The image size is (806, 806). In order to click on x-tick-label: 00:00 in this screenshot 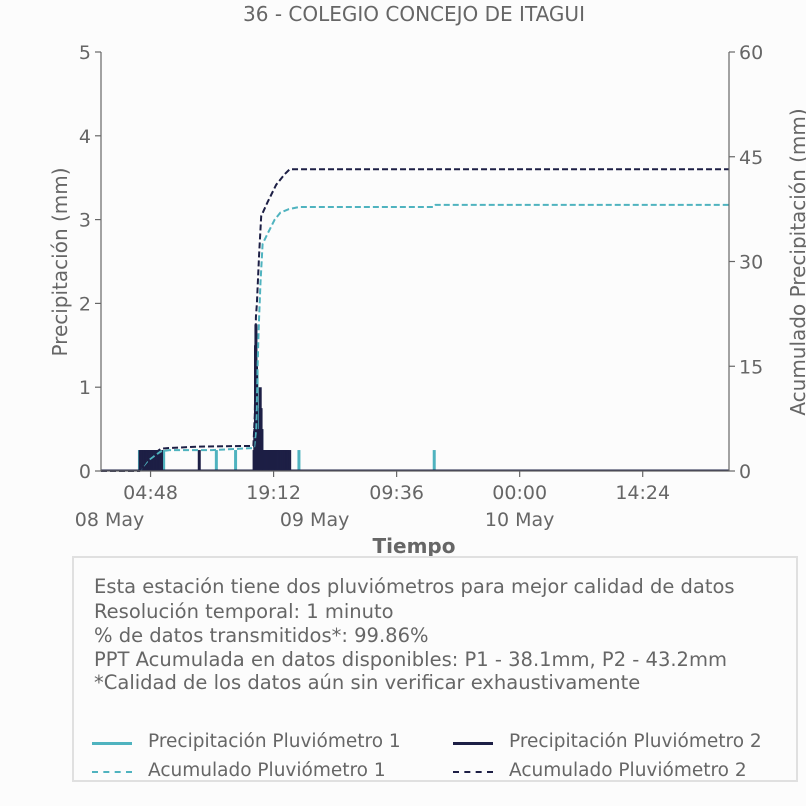, I will do `click(519, 493)`.